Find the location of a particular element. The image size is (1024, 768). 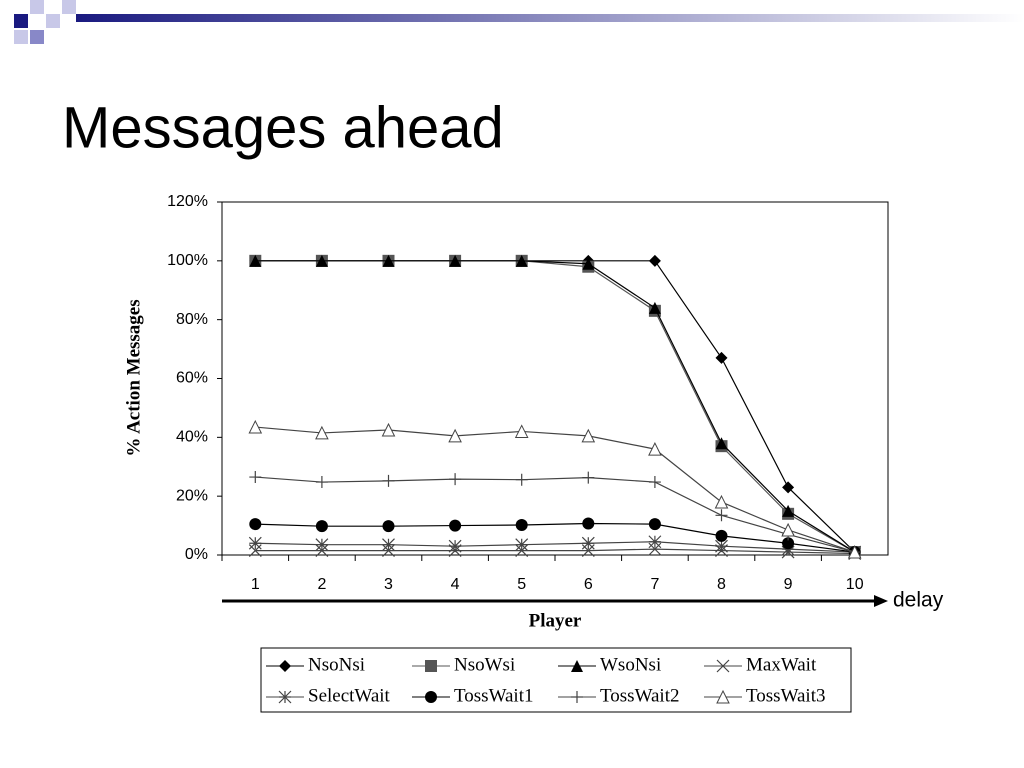

legend-label: TossWait3 is located at coordinates (785, 695).